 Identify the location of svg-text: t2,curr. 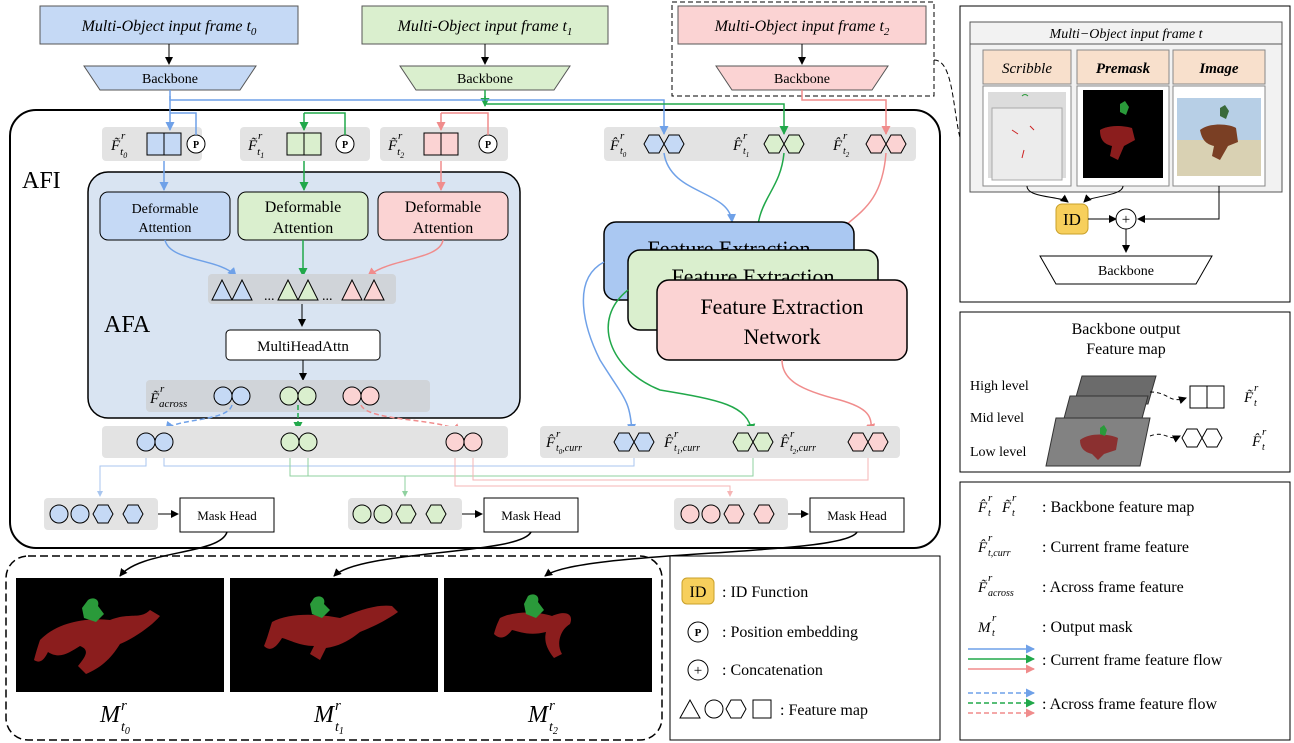
(803, 449).